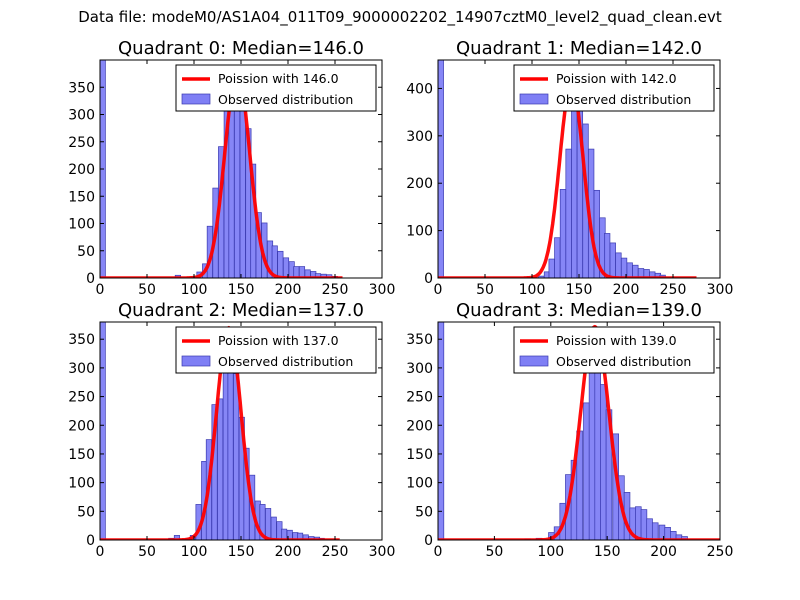 This screenshot has height=600, width=800. Describe the element at coordinates (241, 48) in the screenshot. I see `panel-title: Quadrant 0: Median=146.0` at that location.